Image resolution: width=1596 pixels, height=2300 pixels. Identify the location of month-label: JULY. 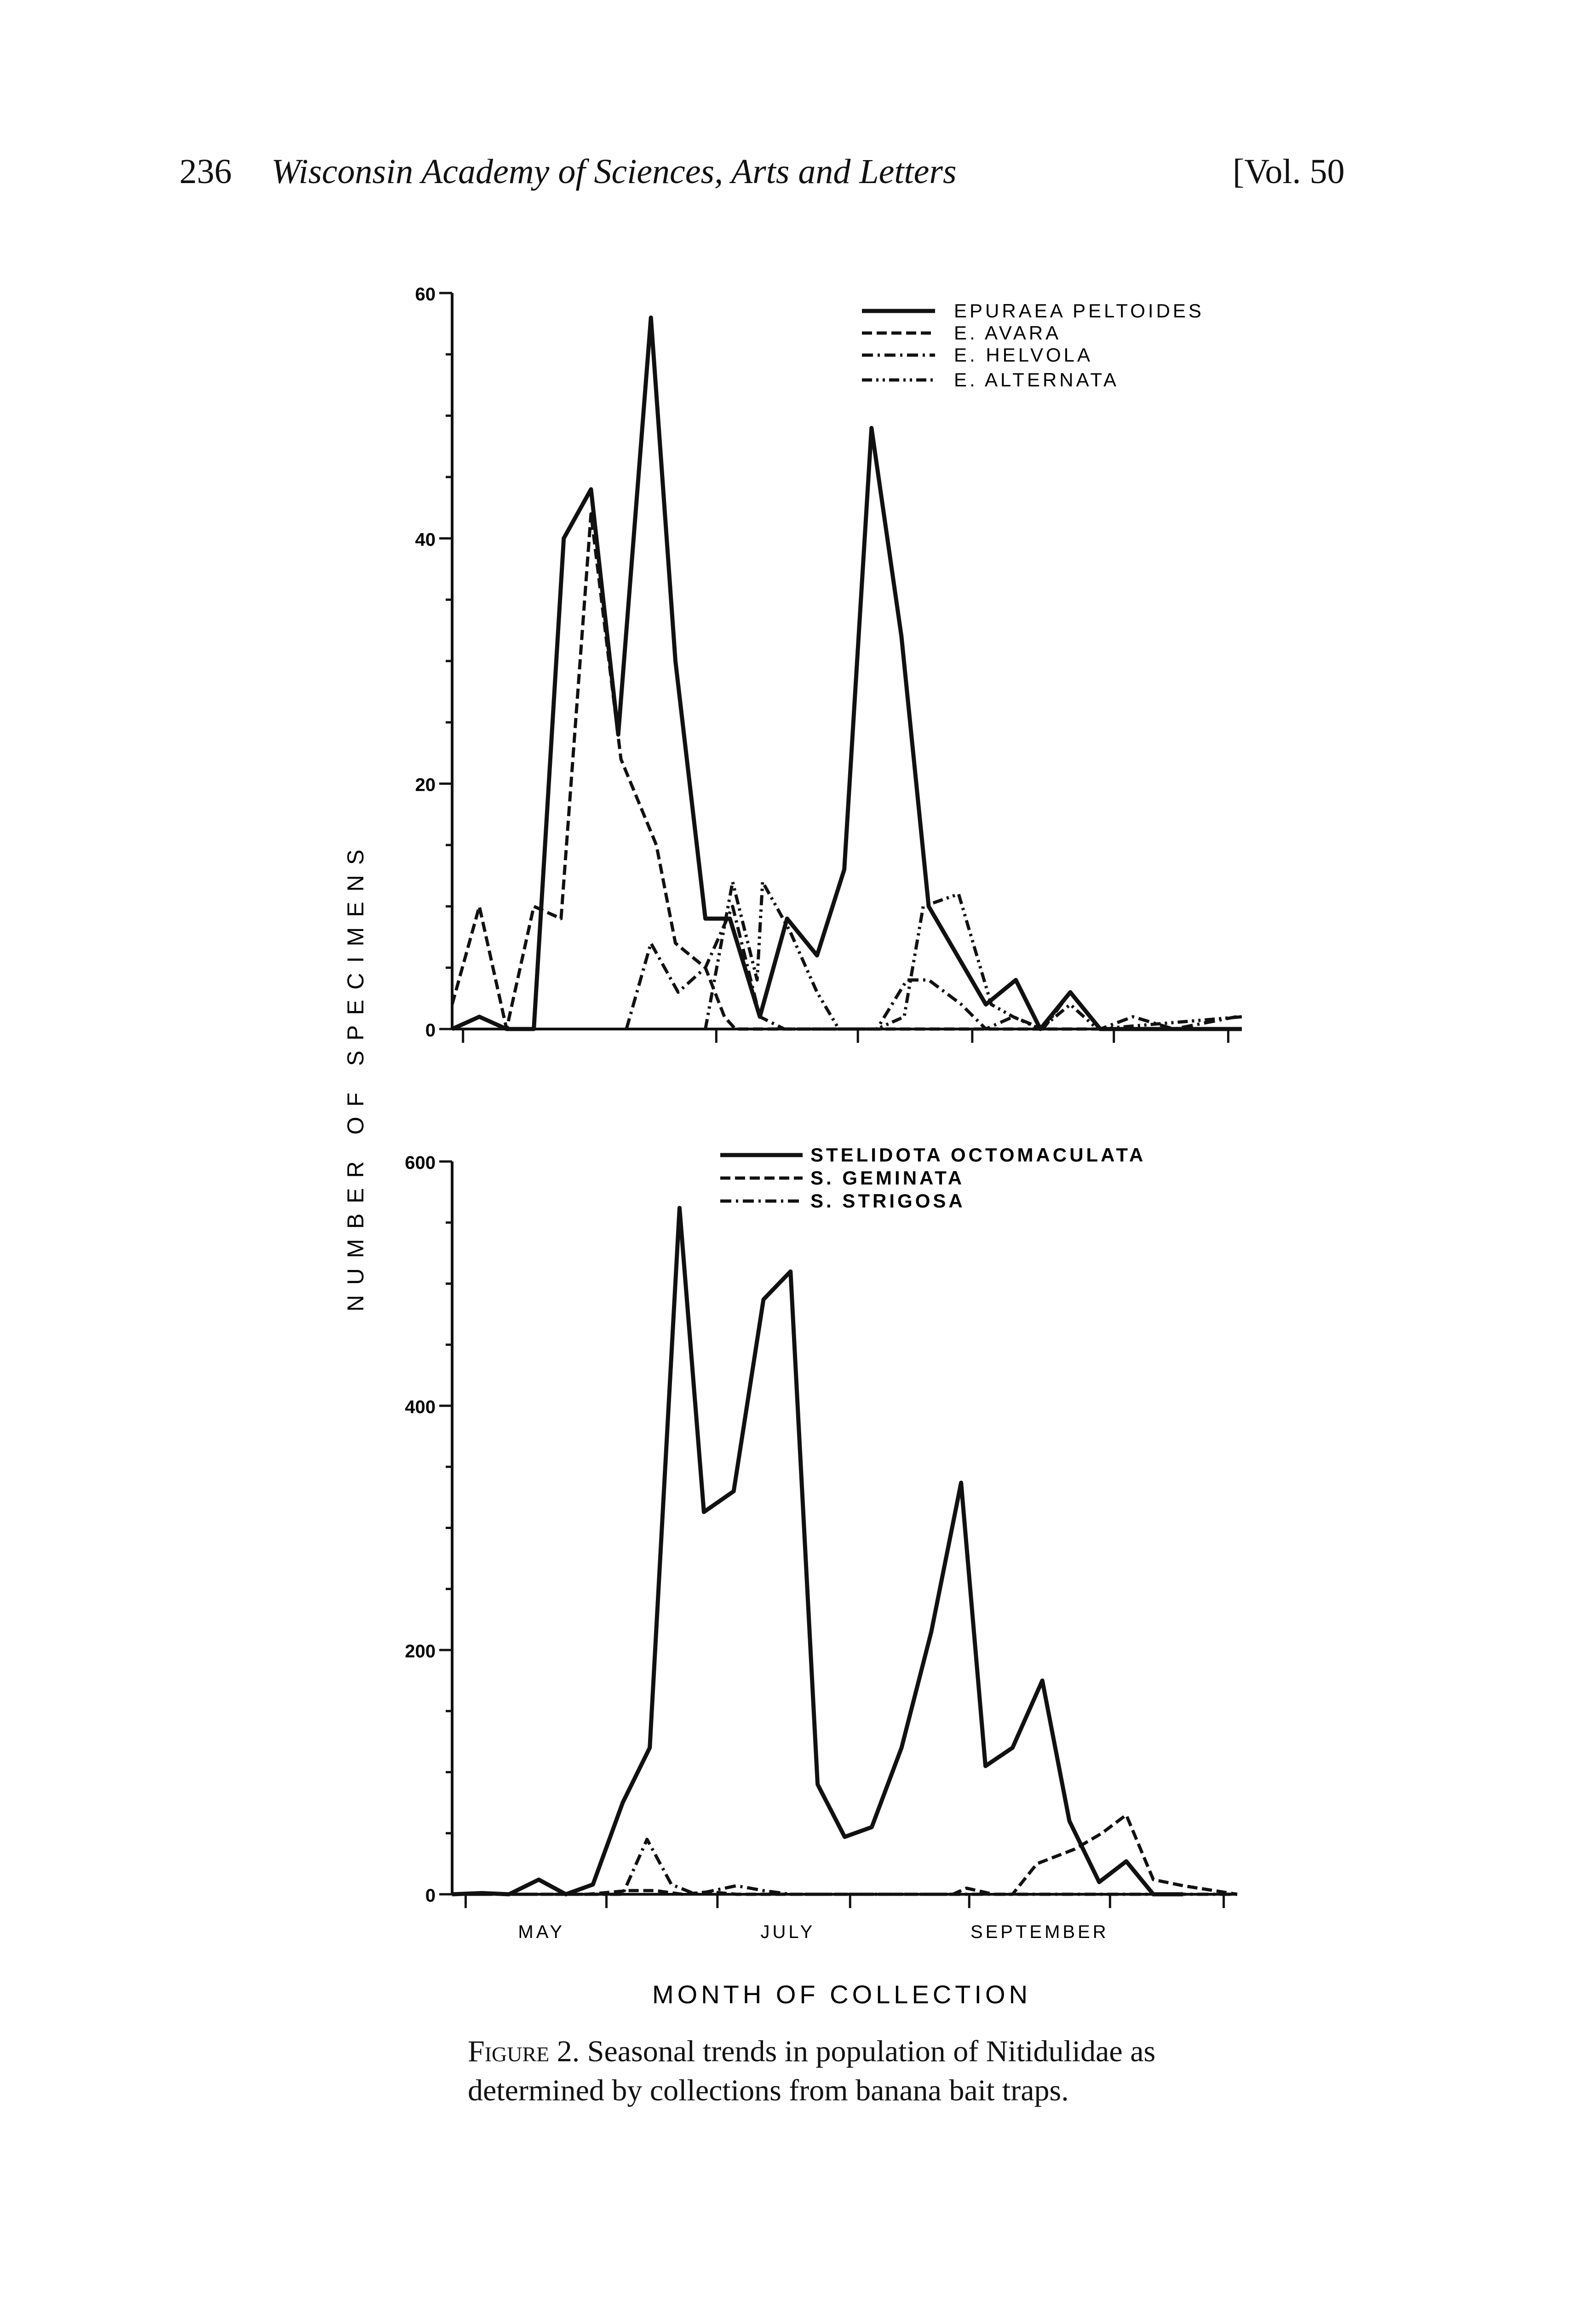
(787, 1932).